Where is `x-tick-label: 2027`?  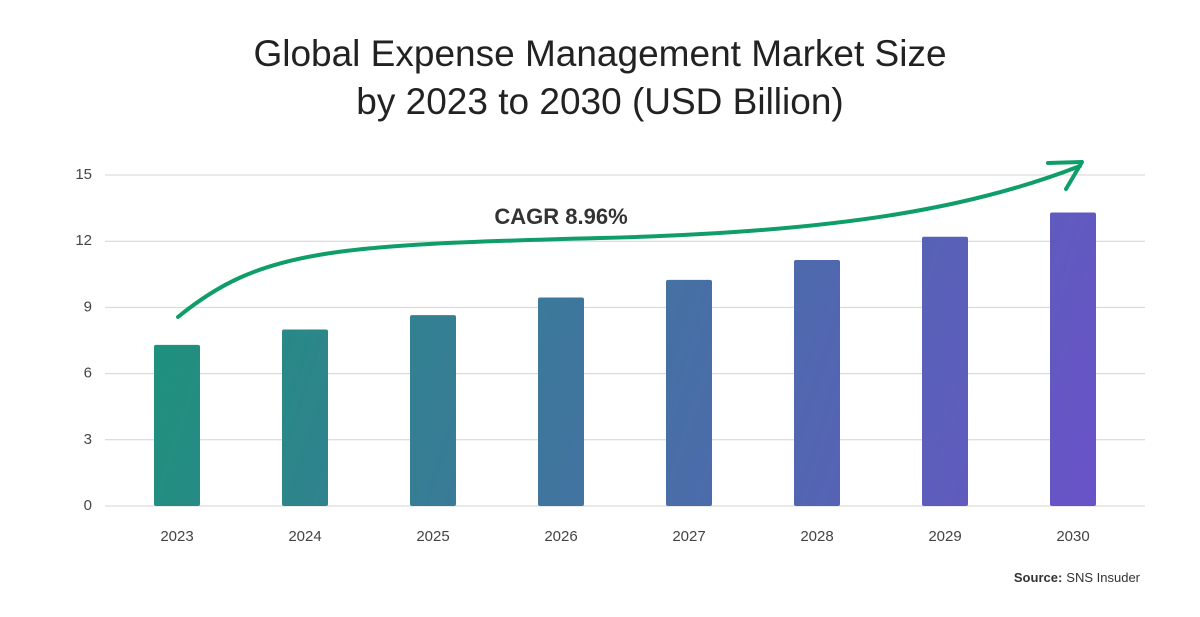
x-tick-label: 2027 is located at coordinates (688, 536).